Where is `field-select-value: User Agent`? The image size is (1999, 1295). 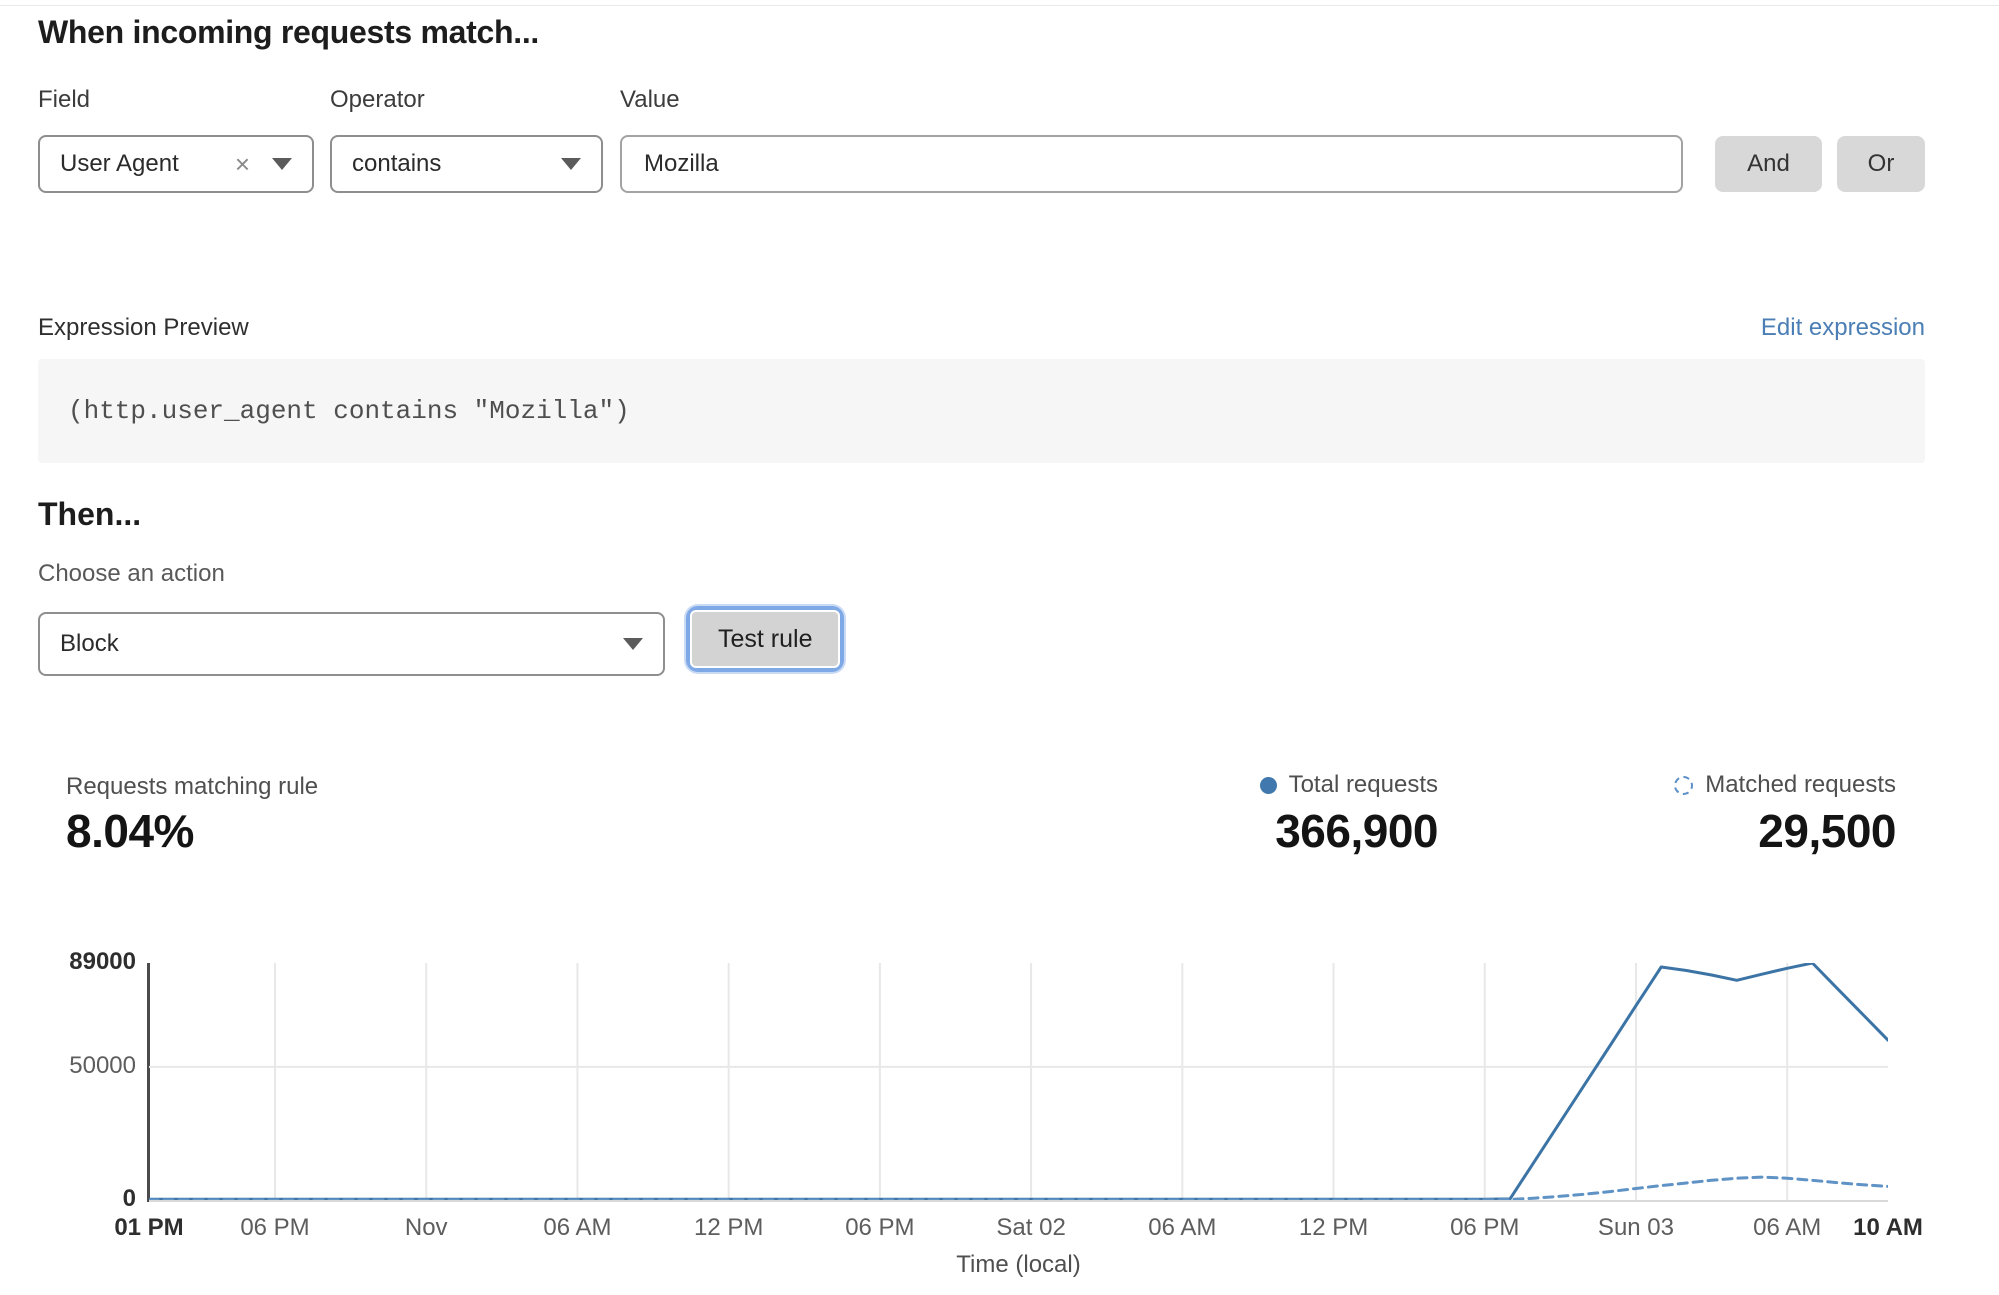
field-select-value: User Agent is located at coordinates (119, 163).